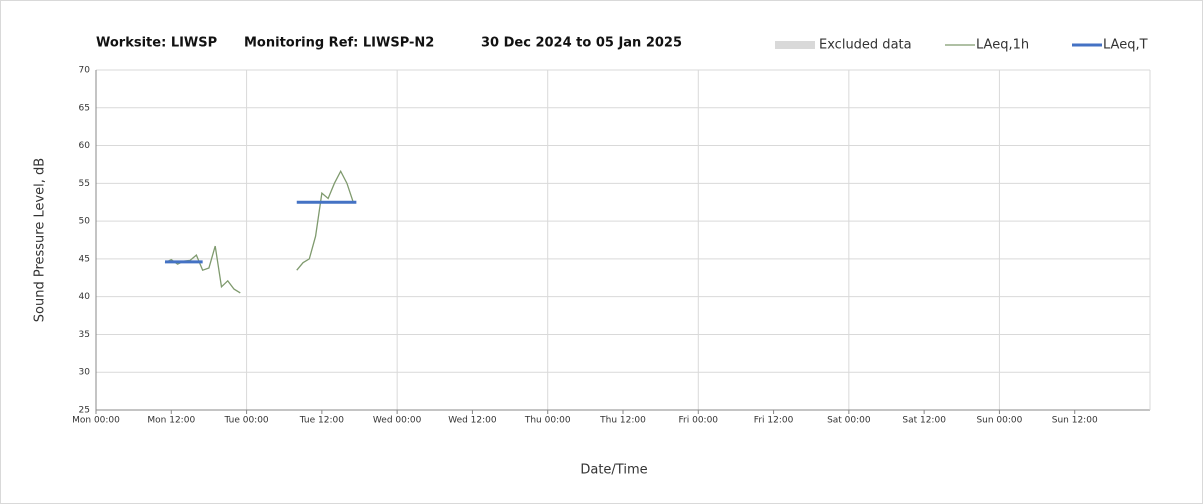  I want to click on y-tick-label: 55, so click(84, 184).